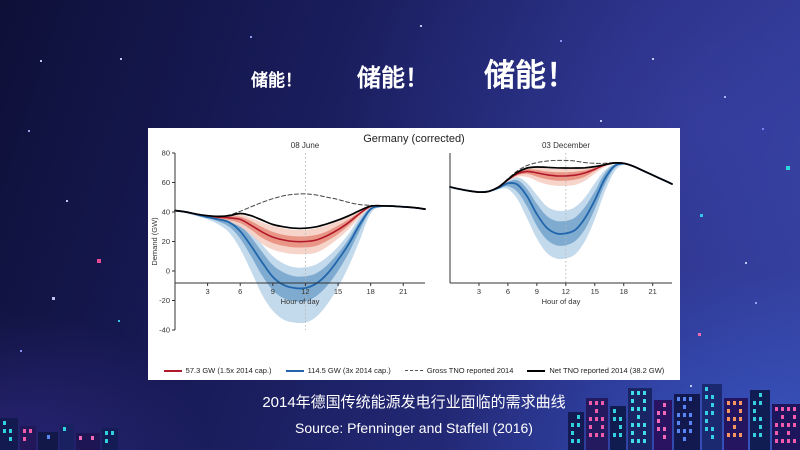  I want to click on title-row: 储能！ 储能！ 储能！, so click(414, 72).